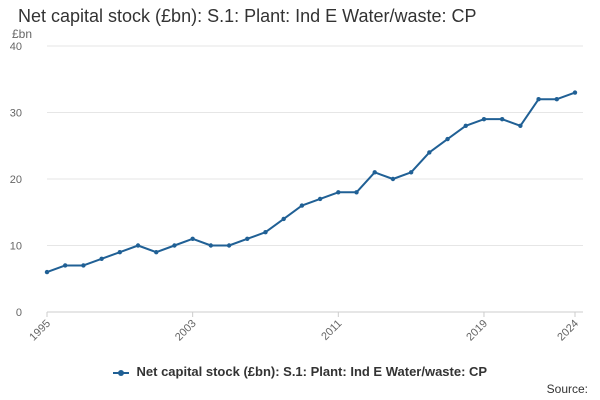 This screenshot has height=400, width=600. Describe the element at coordinates (568, 331) in the screenshot. I see `x-tick-label: 2024` at that location.